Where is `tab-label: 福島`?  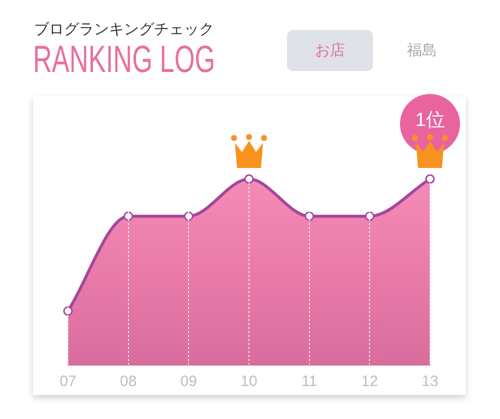 tab-label: 福島 is located at coordinates (422, 50).